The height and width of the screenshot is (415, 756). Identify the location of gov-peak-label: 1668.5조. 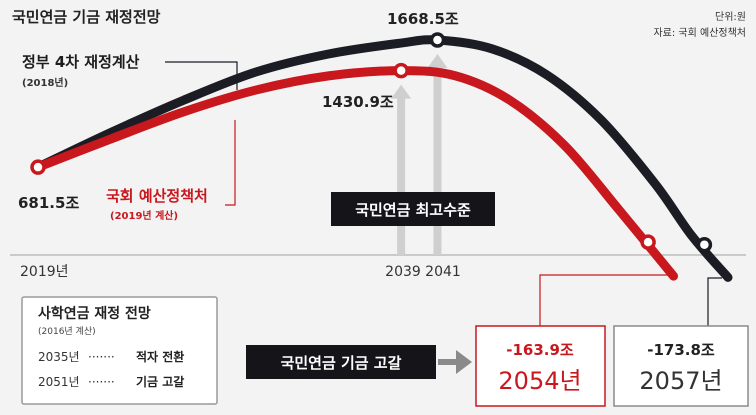
(423, 19).